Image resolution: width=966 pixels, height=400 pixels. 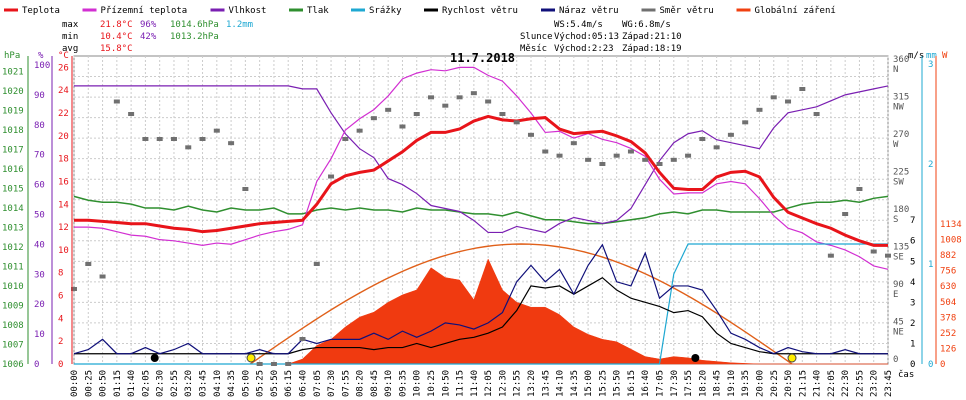 What do you see at coordinates (480, 11) in the screenshot?
I see `legend-label-rychlost: Rychlost větru` at bounding box center [480, 11].